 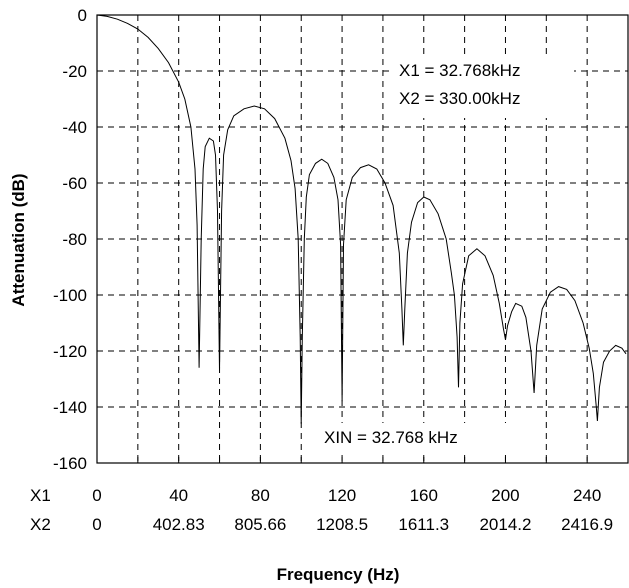 What do you see at coordinates (338, 574) in the screenshot?
I see `x-axis-title: Frequency (Hz)` at bounding box center [338, 574].